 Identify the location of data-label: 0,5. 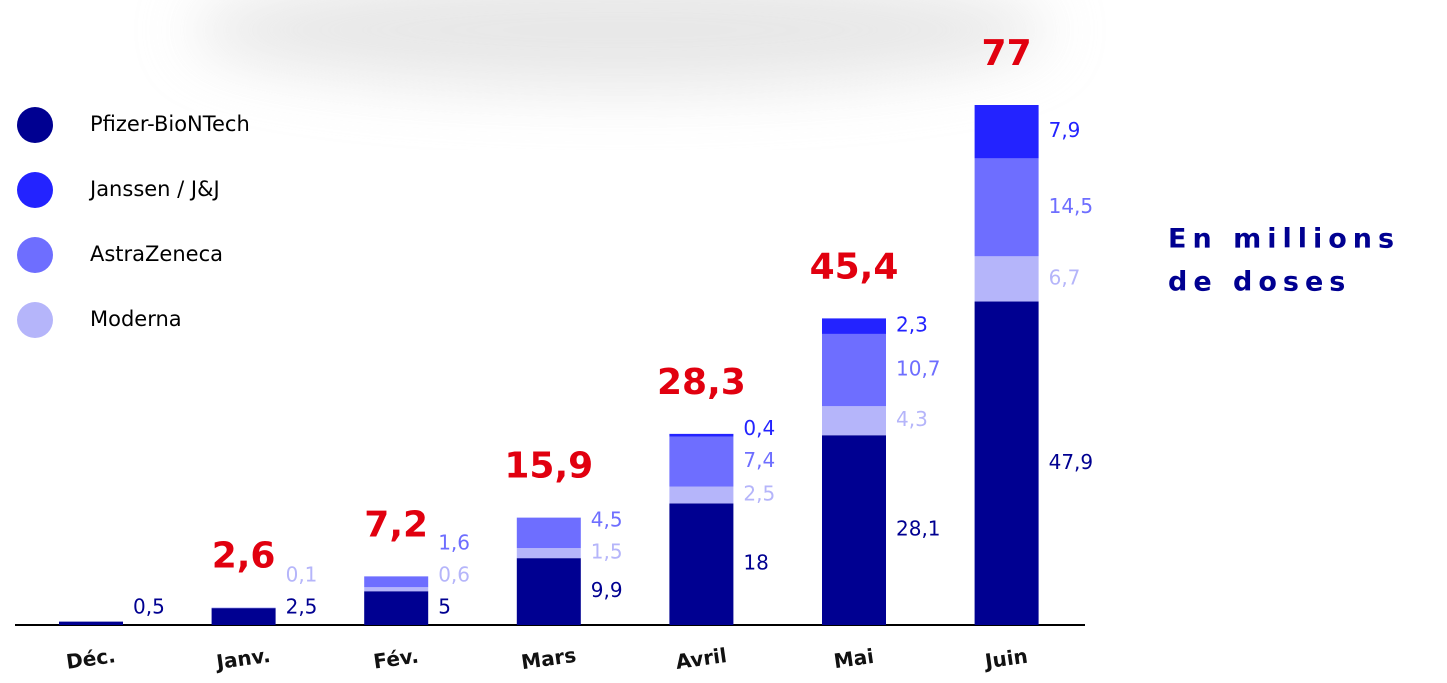
(149, 607).